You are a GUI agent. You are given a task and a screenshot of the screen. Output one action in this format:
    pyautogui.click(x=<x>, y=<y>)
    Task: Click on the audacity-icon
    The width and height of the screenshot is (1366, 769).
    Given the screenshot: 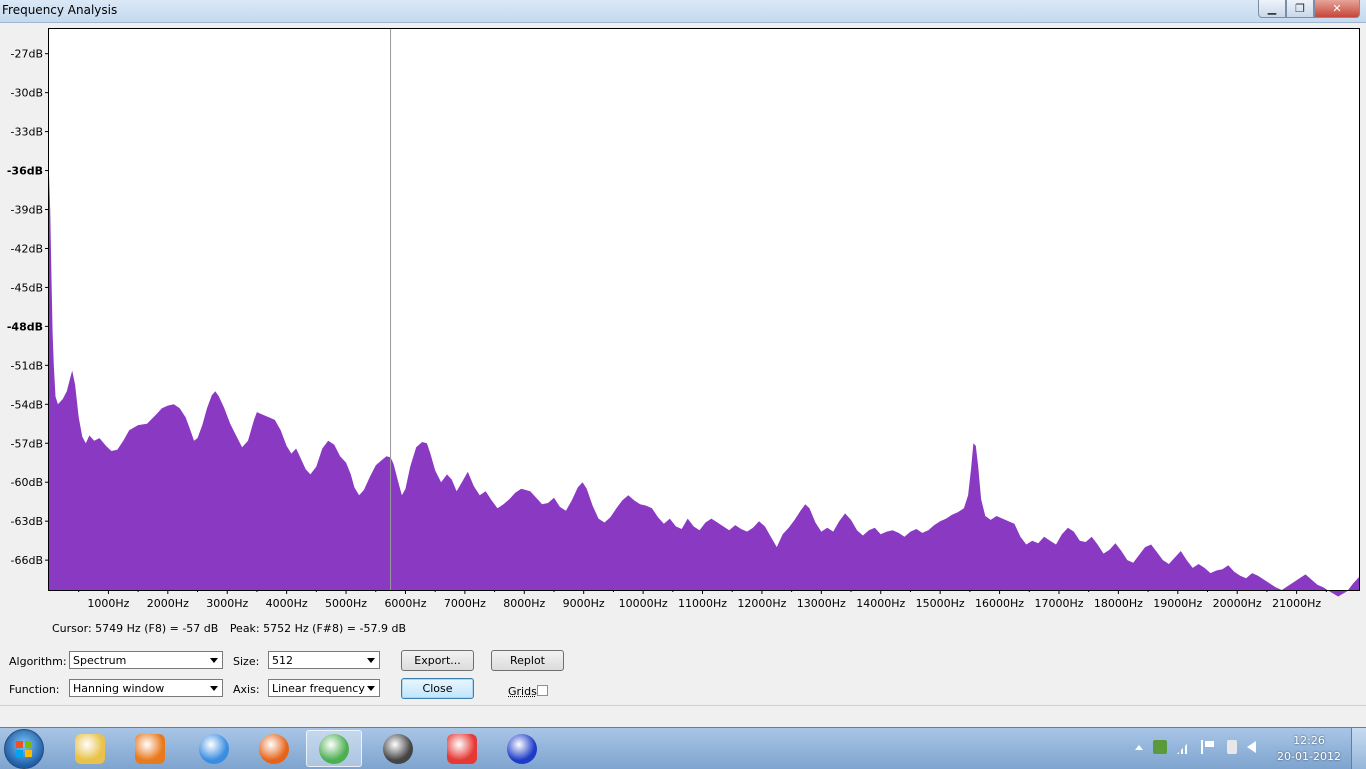 What is the action you would take?
    pyautogui.click(x=522, y=748)
    